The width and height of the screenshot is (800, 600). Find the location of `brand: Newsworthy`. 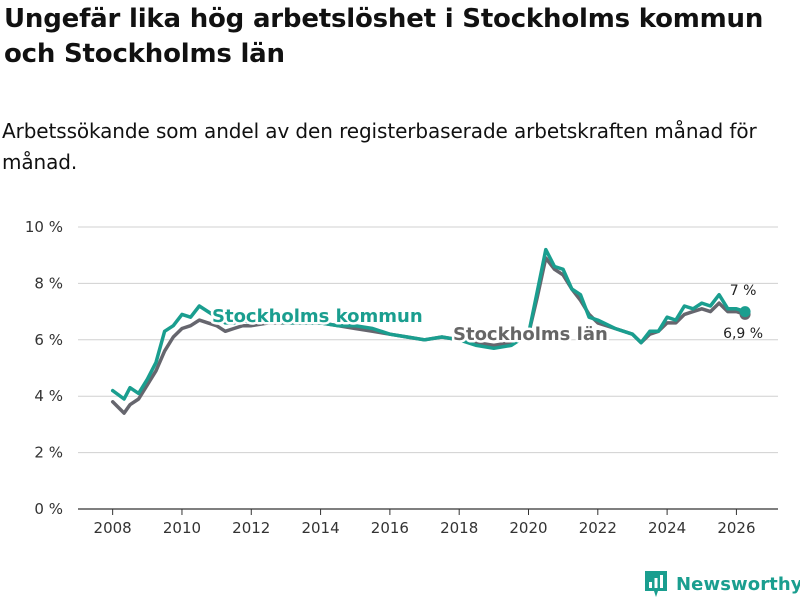

brand: Newsworthy is located at coordinates (722, 584).